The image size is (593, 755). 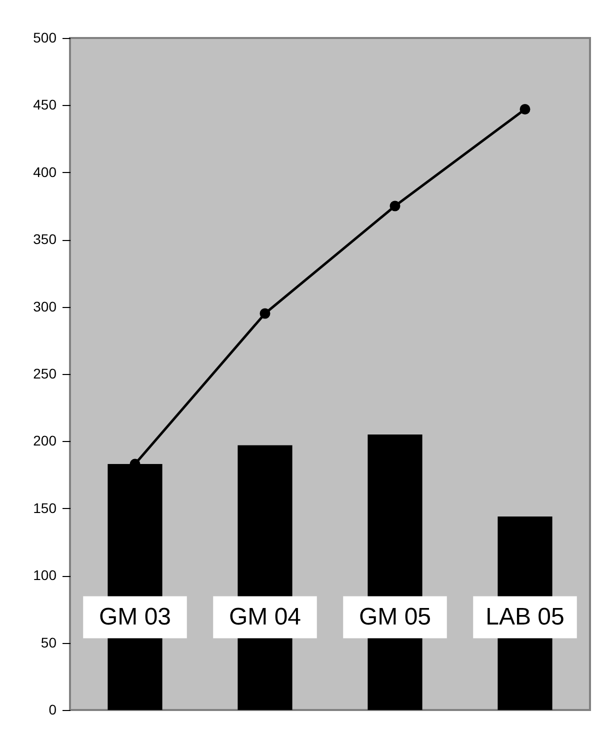 What do you see at coordinates (45, 306) in the screenshot?
I see `y-tick-label: 300` at bounding box center [45, 306].